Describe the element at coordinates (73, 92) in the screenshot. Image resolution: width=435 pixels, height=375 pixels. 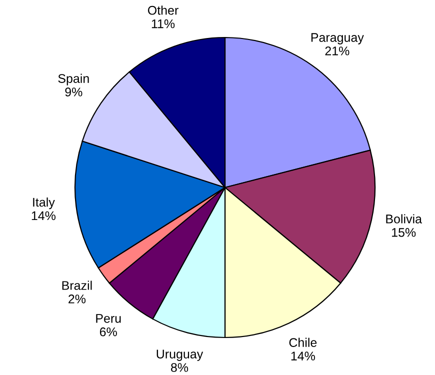
I see `data-label: 9%` at that location.